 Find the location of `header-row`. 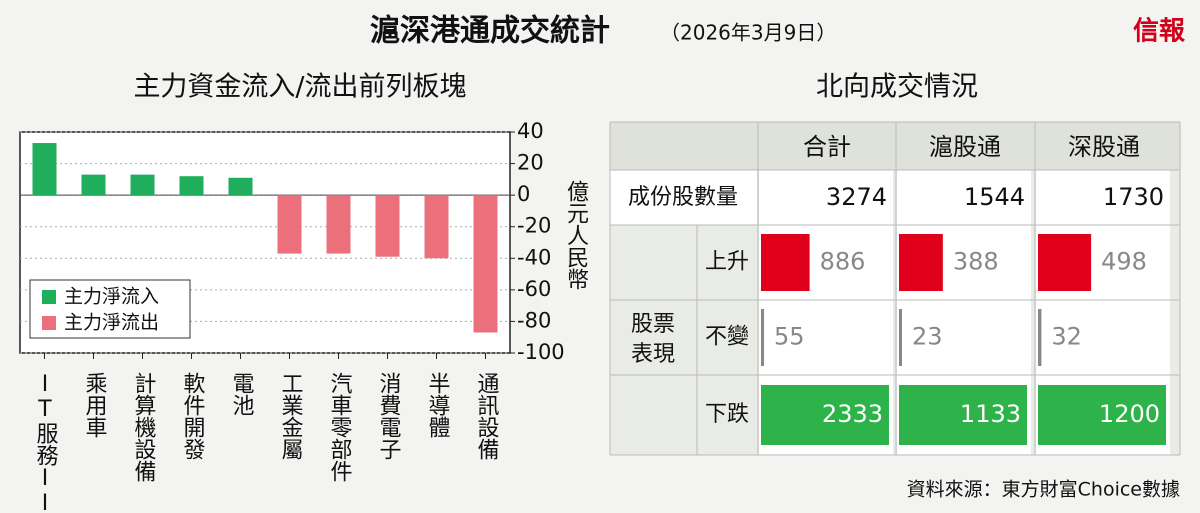

header-row is located at coordinates (895, 146).